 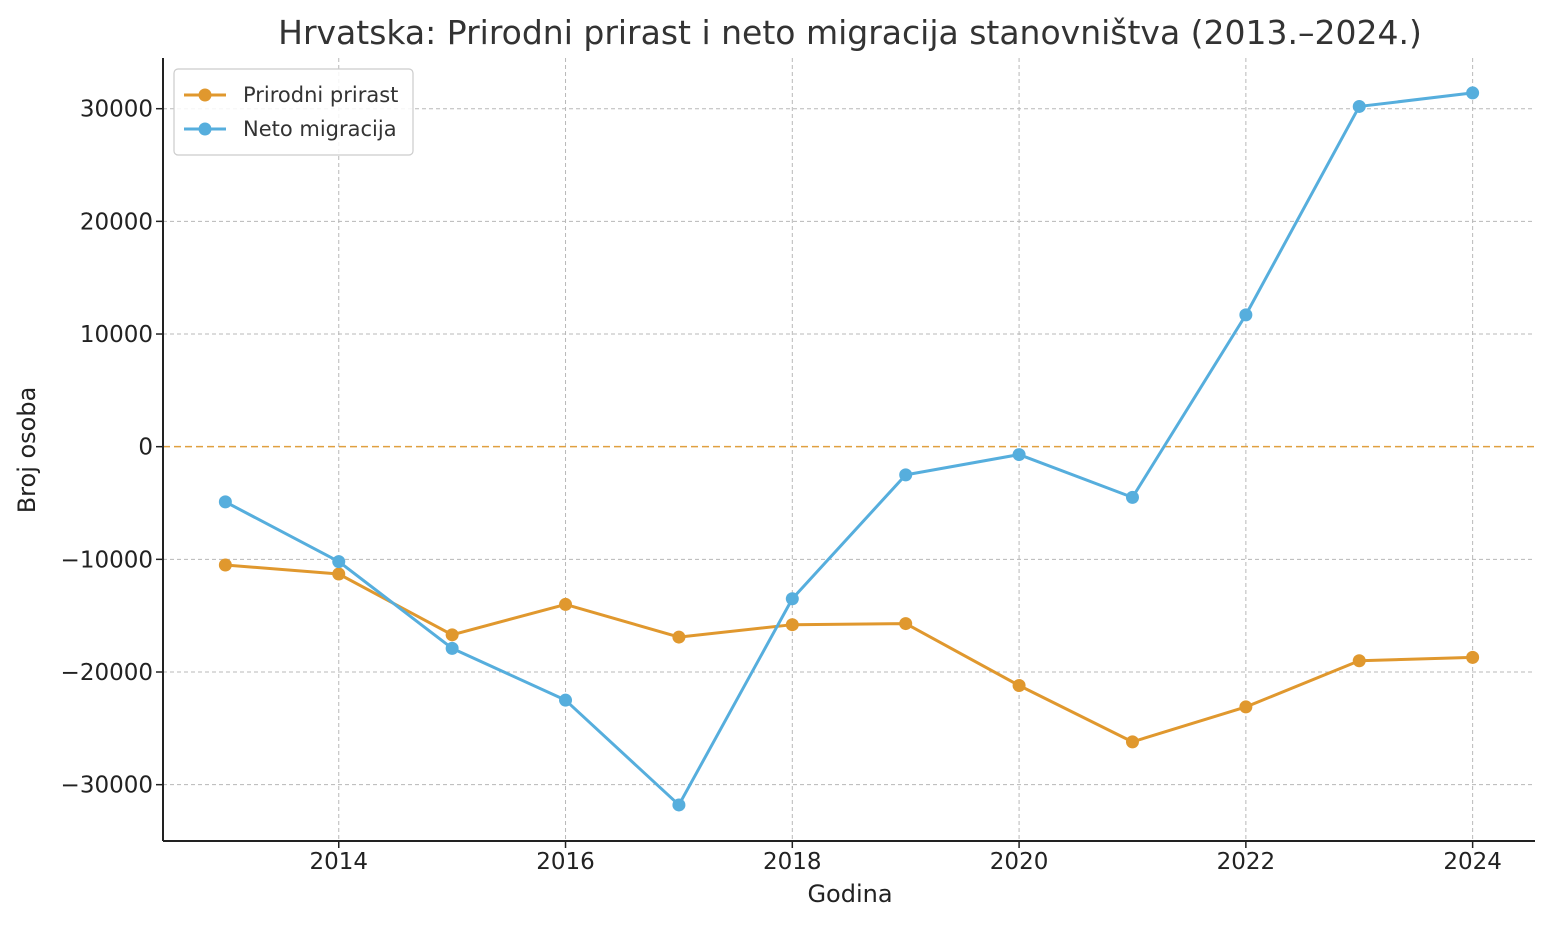 What do you see at coordinates (1246, 862) in the screenshot?
I see `x-tick-label: 2022` at bounding box center [1246, 862].